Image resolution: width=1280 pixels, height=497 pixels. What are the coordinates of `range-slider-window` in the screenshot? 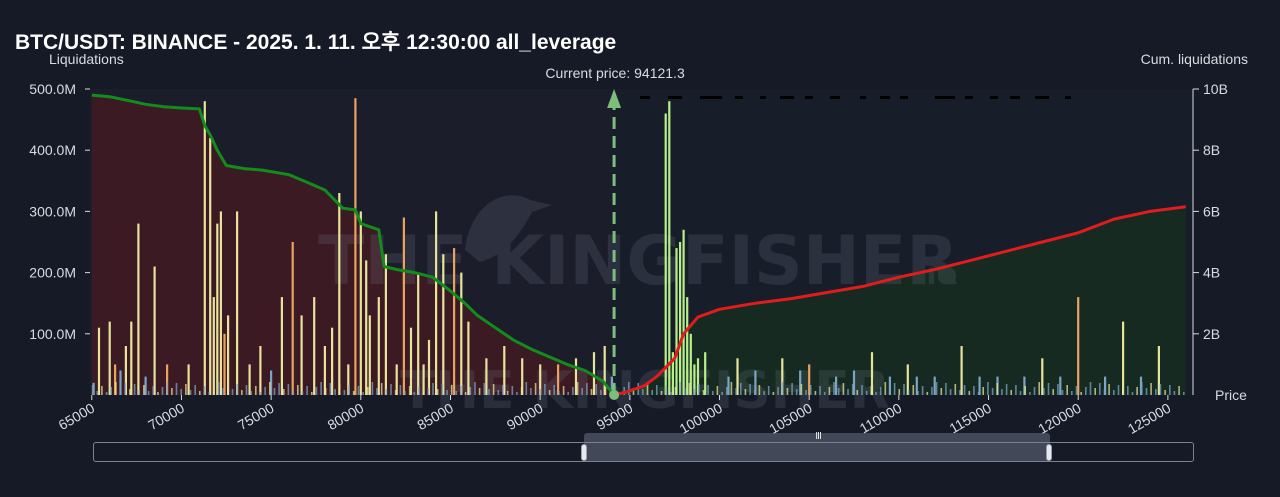 It's located at (817, 447).